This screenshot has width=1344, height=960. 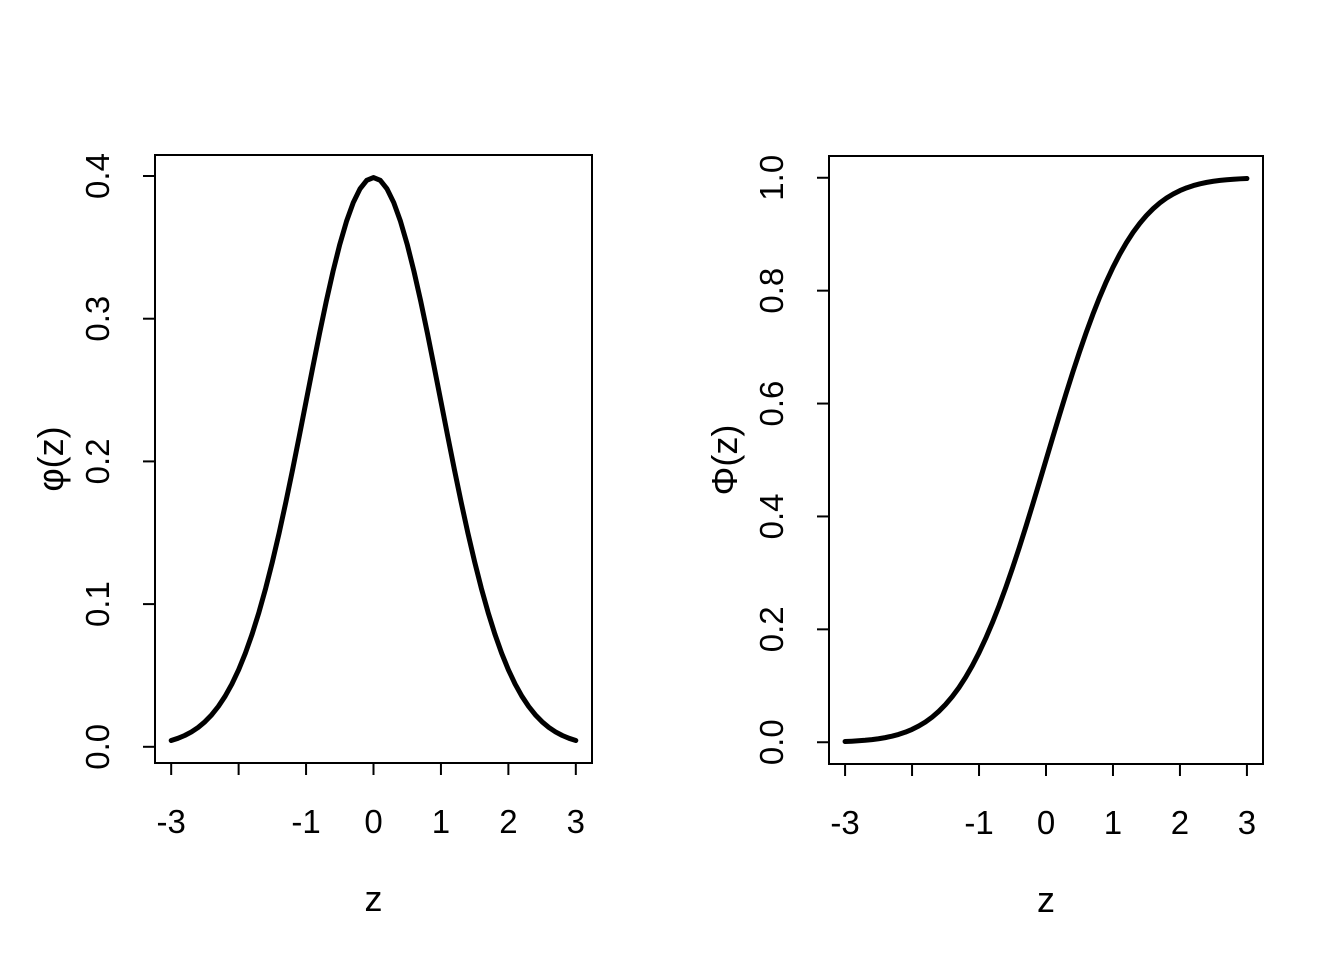 What do you see at coordinates (97, 747) in the screenshot?
I see `pdf-y-tick-label: 0.0` at bounding box center [97, 747].